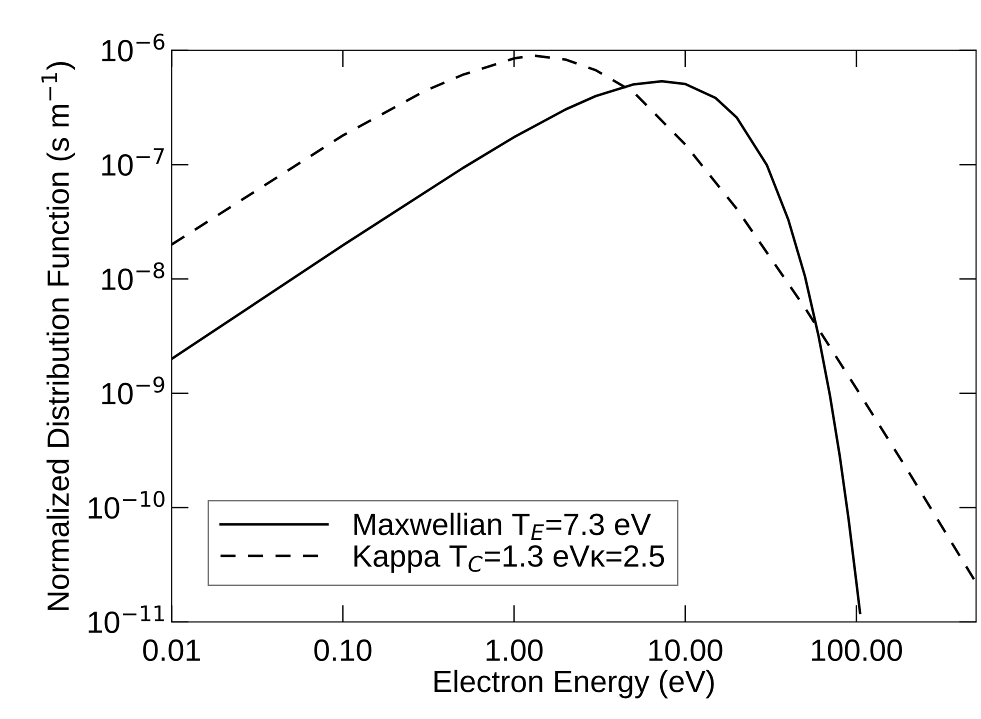  Describe the element at coordinates (574, 684) in the screenshot. I see `x-axis-title: Electron Energy (eV)` at that location.